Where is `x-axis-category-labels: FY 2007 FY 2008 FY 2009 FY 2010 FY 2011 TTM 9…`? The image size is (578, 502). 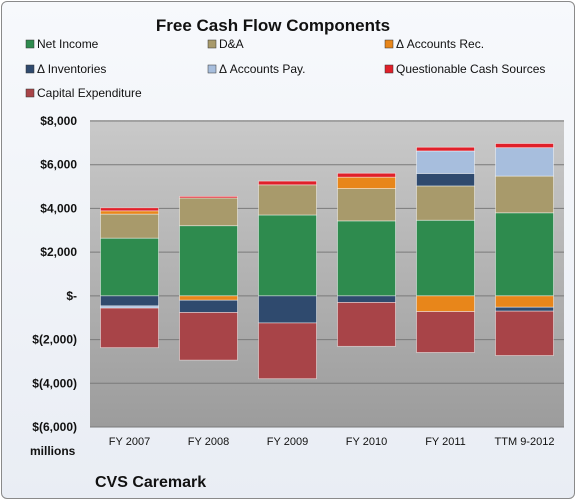
x-axis-category-labels: FY 2007 FY 2008 FY 2009 FY 2010 FY 2011 TTM 9… is located at coordinates (332, 442).